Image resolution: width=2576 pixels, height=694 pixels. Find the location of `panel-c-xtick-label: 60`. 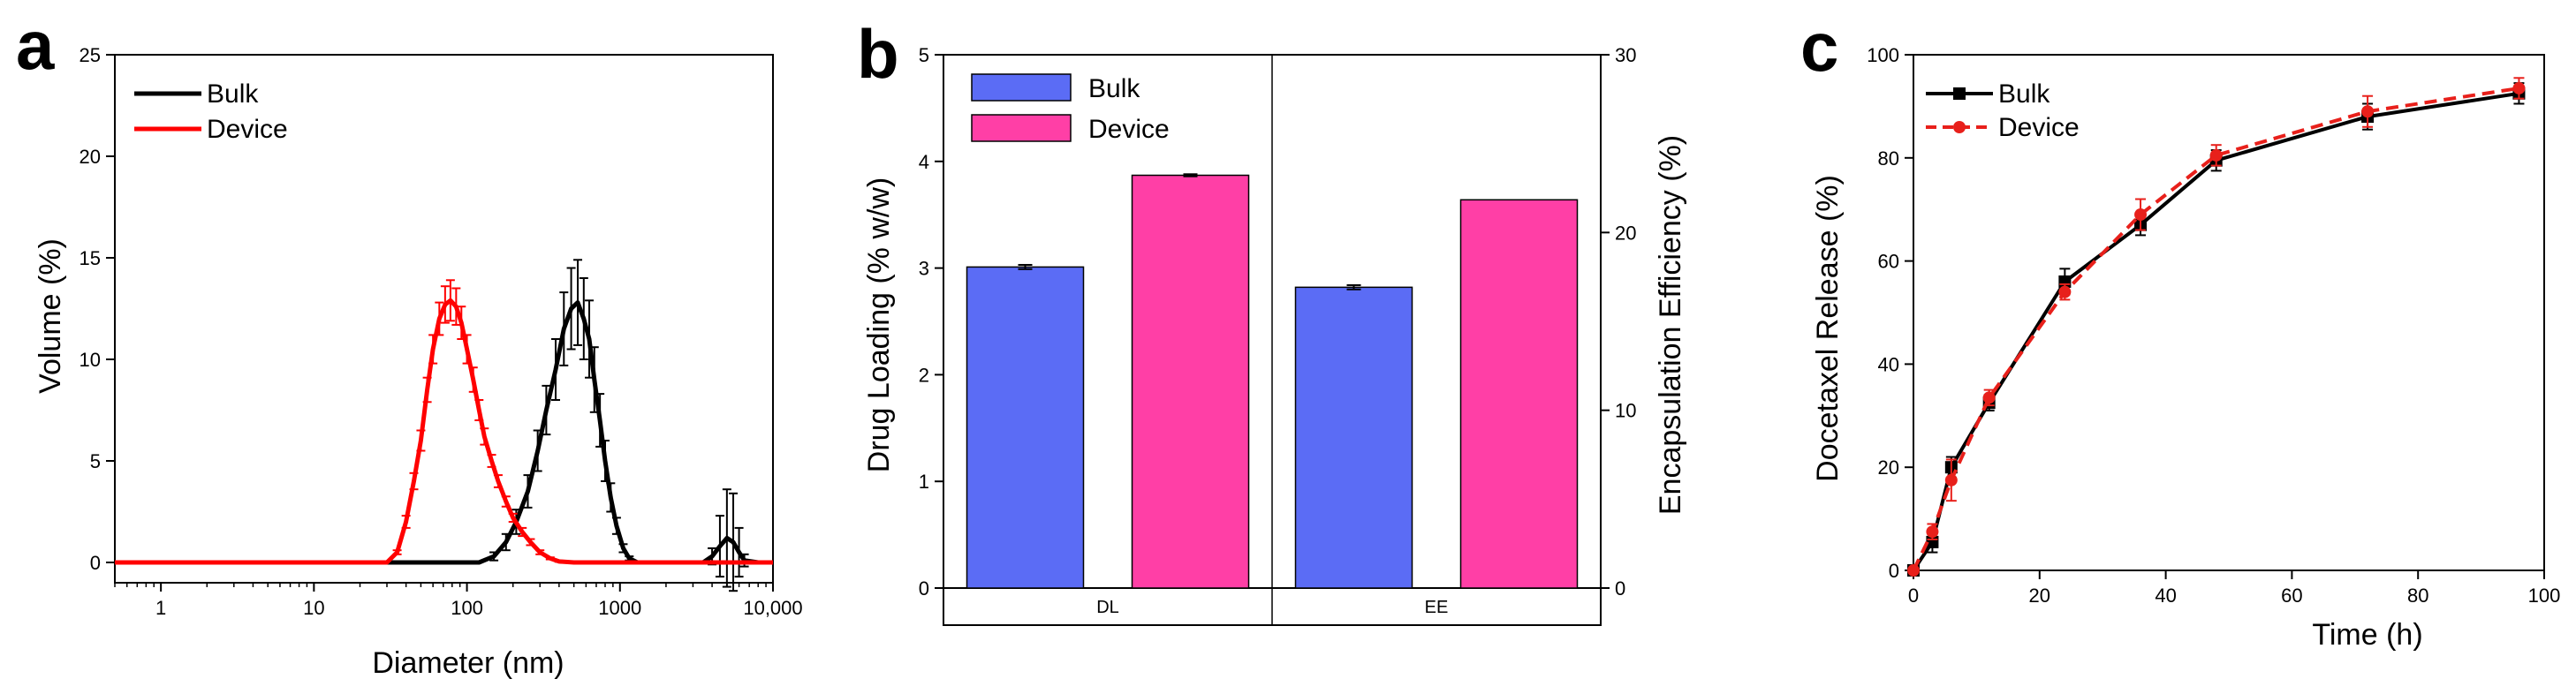

panel-c-xtick-label: 60 is located at coordinates (2292, 596).